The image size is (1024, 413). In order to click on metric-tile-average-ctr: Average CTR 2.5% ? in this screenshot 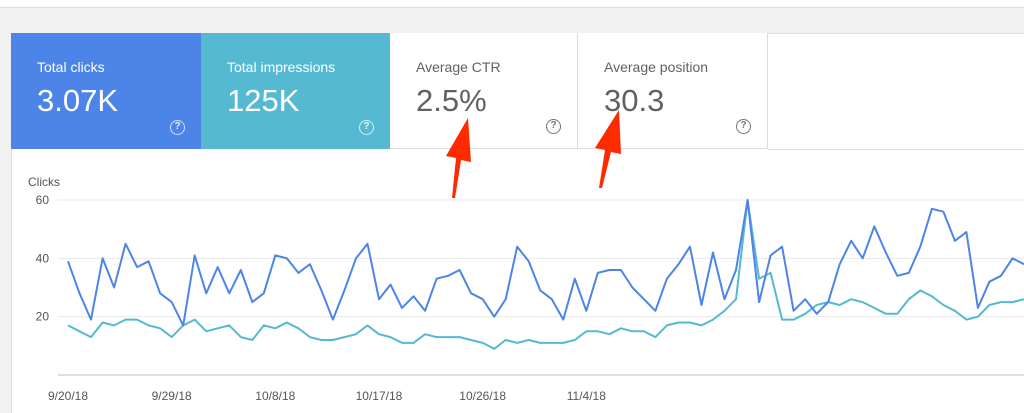, I will do `click(484, 91)`.